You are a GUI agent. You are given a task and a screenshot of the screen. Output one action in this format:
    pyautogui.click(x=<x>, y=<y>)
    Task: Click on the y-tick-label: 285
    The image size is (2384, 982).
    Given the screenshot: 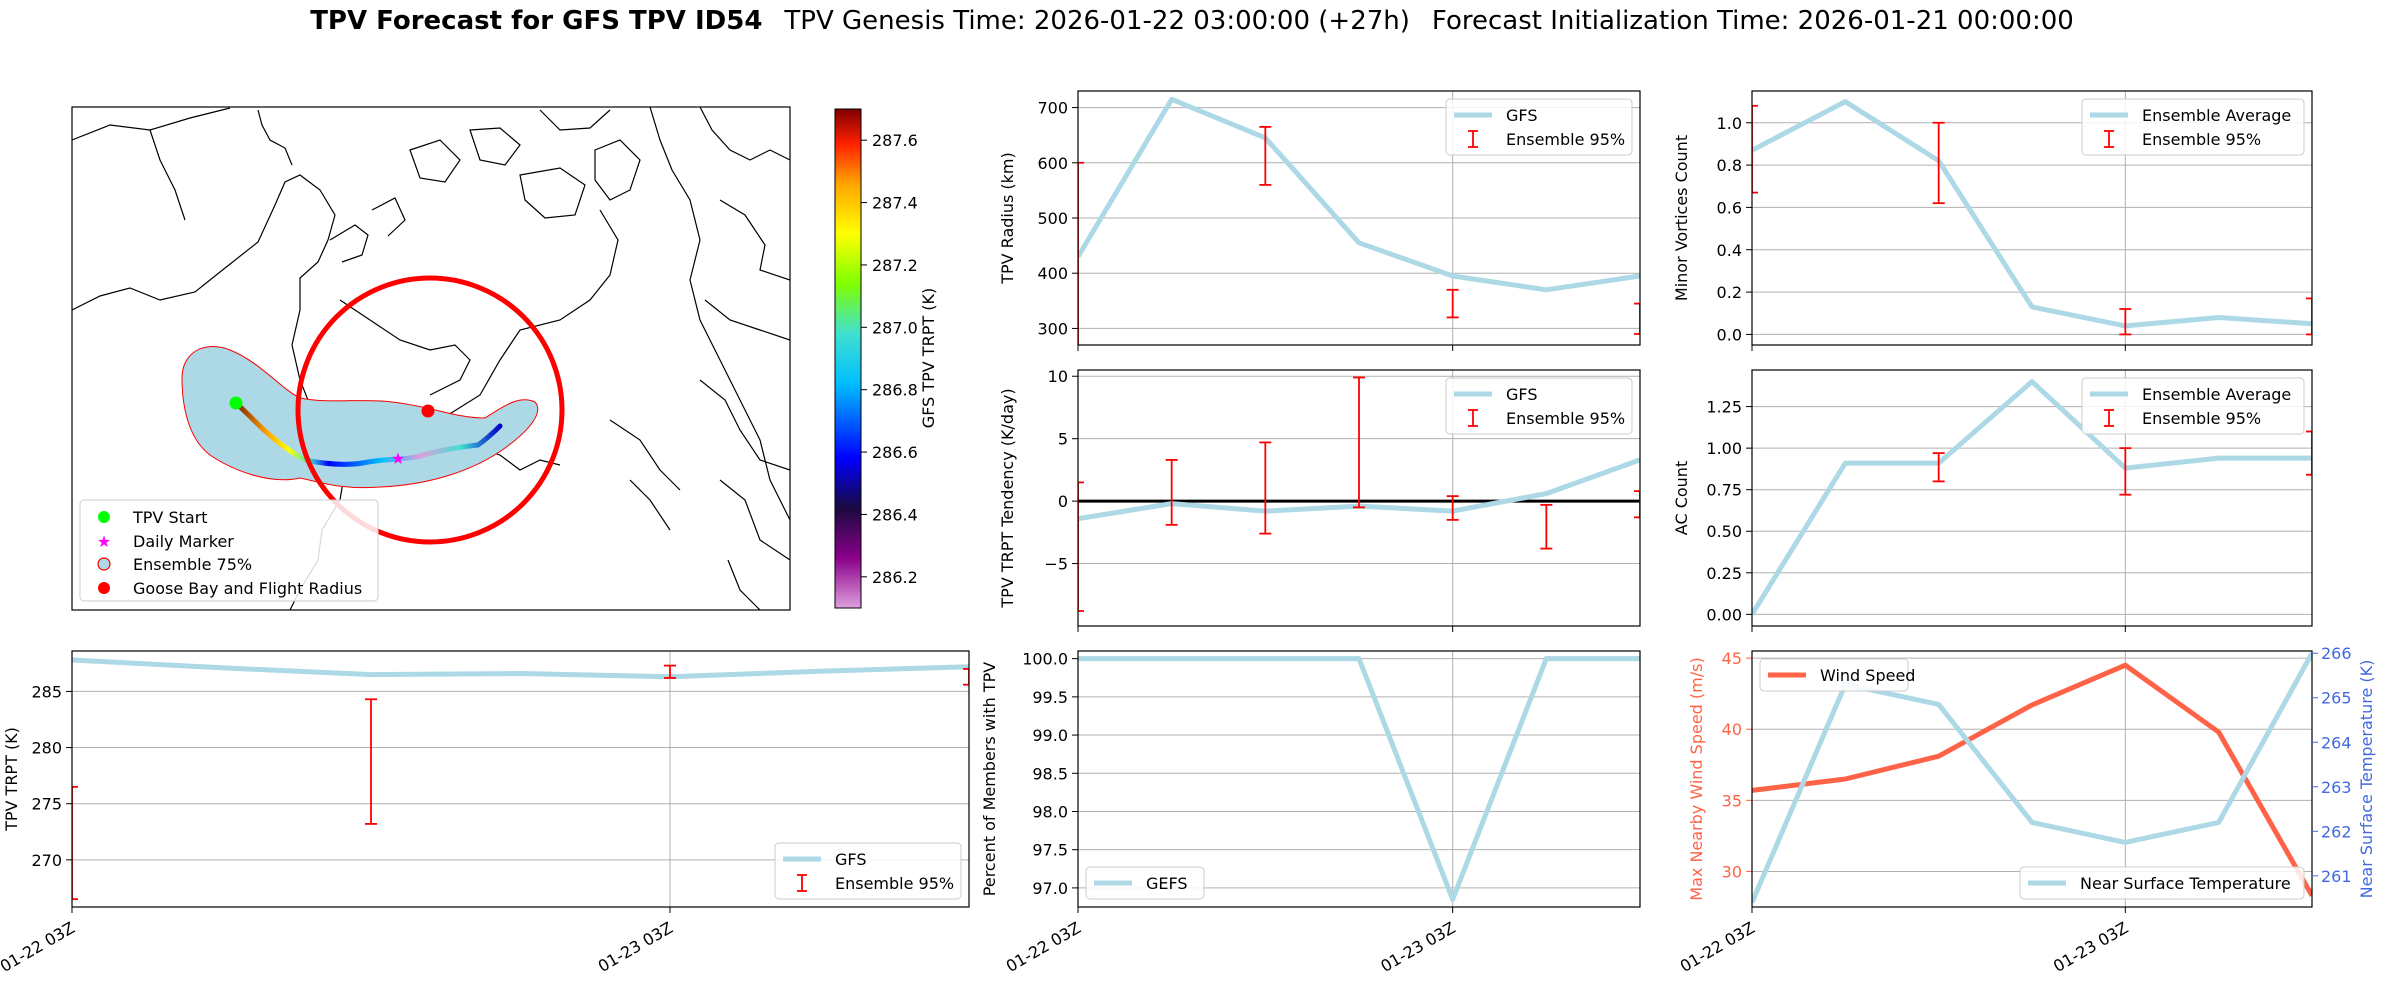 What is the action you would take?
    pyautogui.click(x=46, y=691)
    